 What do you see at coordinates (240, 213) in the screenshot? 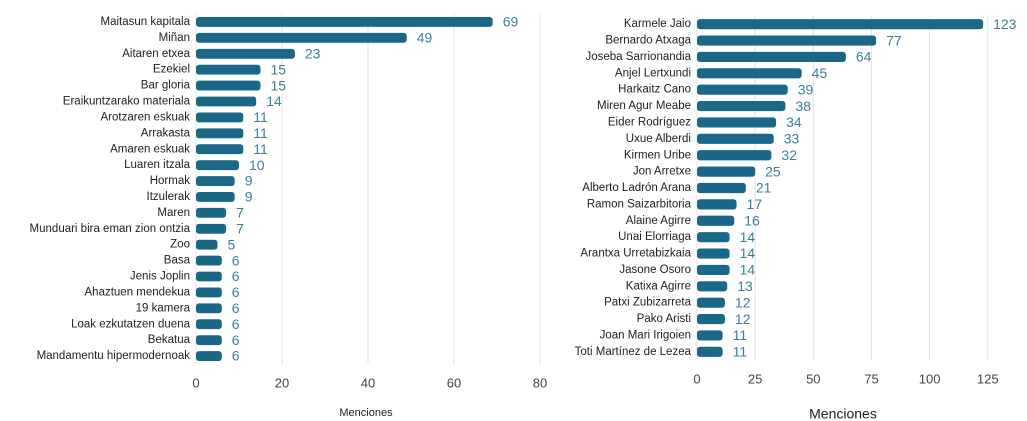
I see `value-label: 7` at bounding box center [240, 213].